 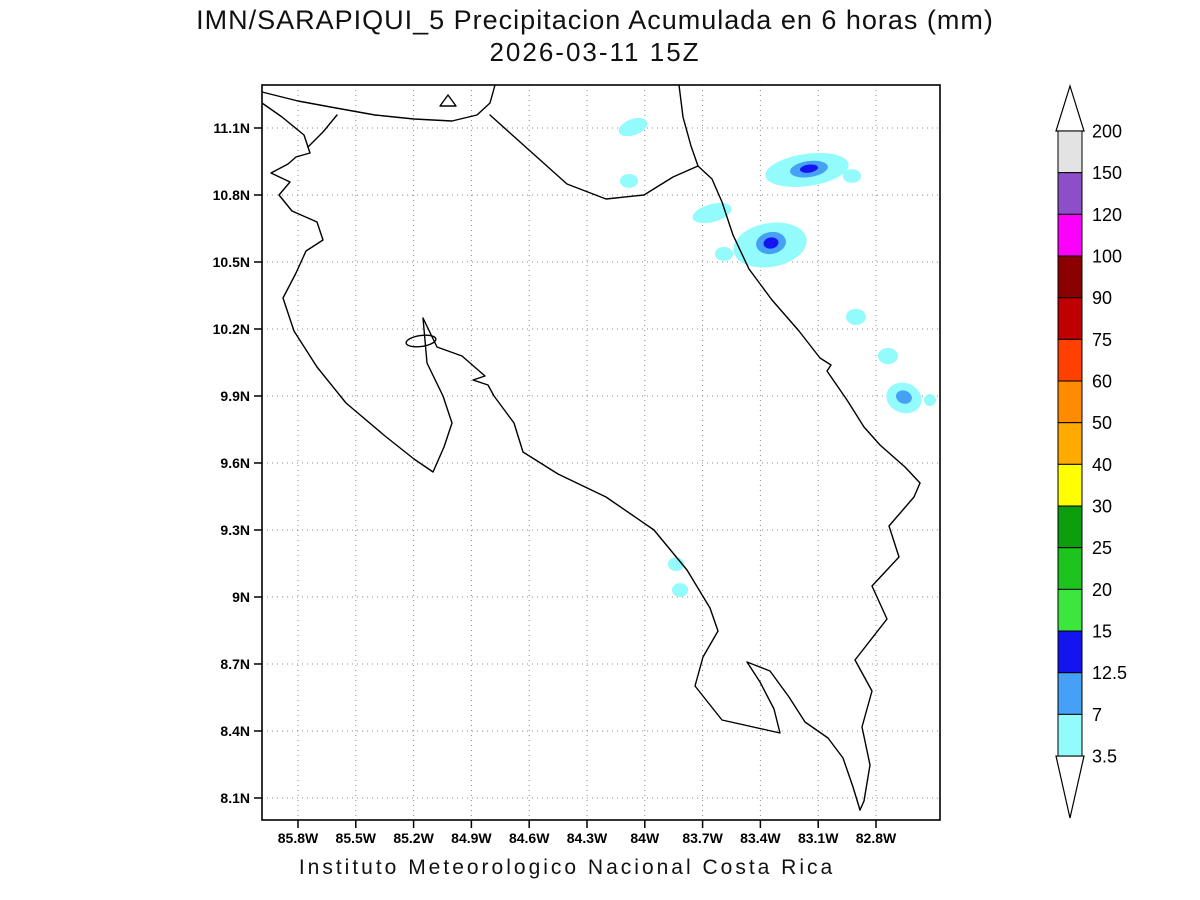 I want to click on colorbar-label: 25, so click(x=1102, y=548).